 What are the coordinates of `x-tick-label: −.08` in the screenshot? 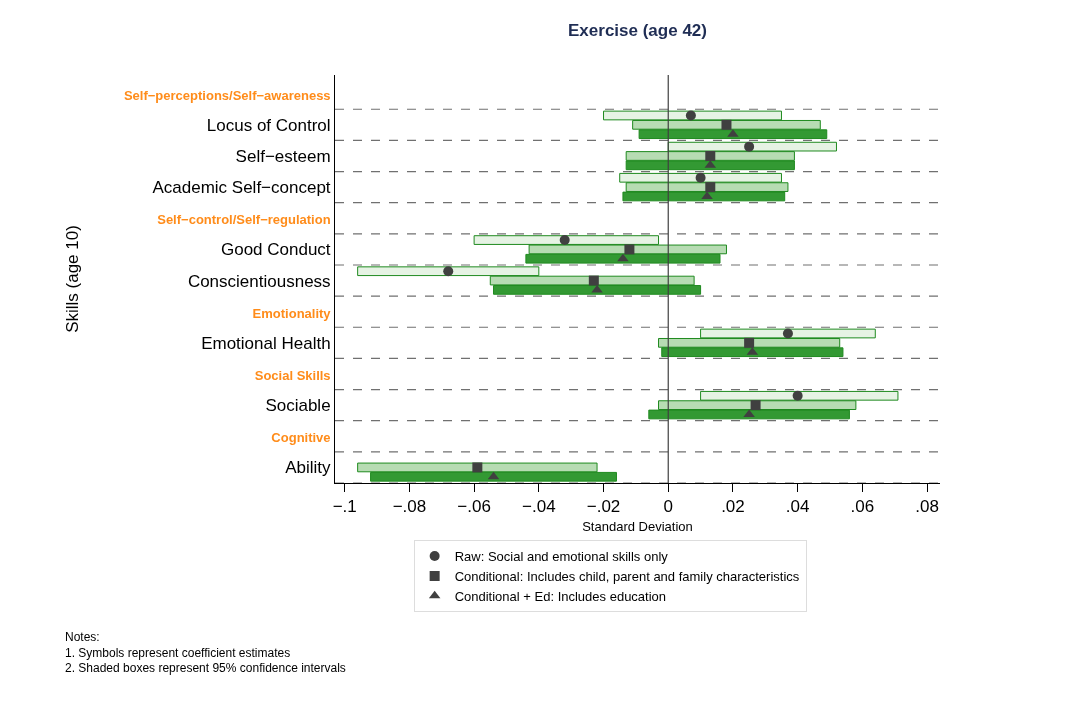 It's located at (409, 507).